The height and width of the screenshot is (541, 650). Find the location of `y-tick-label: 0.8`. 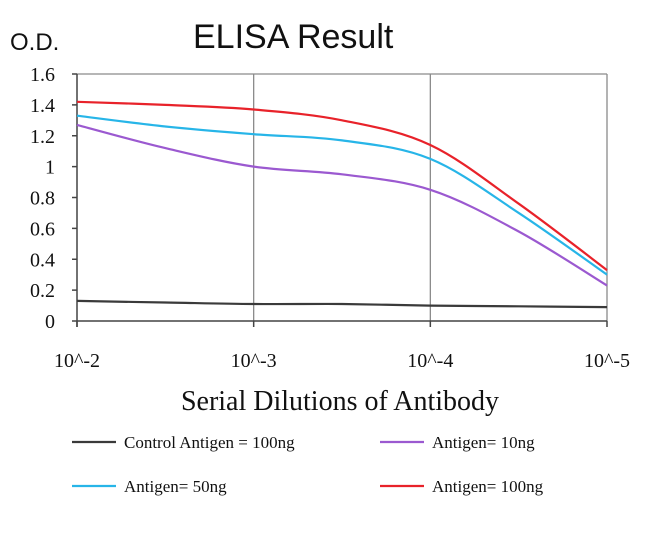

y-tick-label: 0.8 is located at coordinates (42, 199).